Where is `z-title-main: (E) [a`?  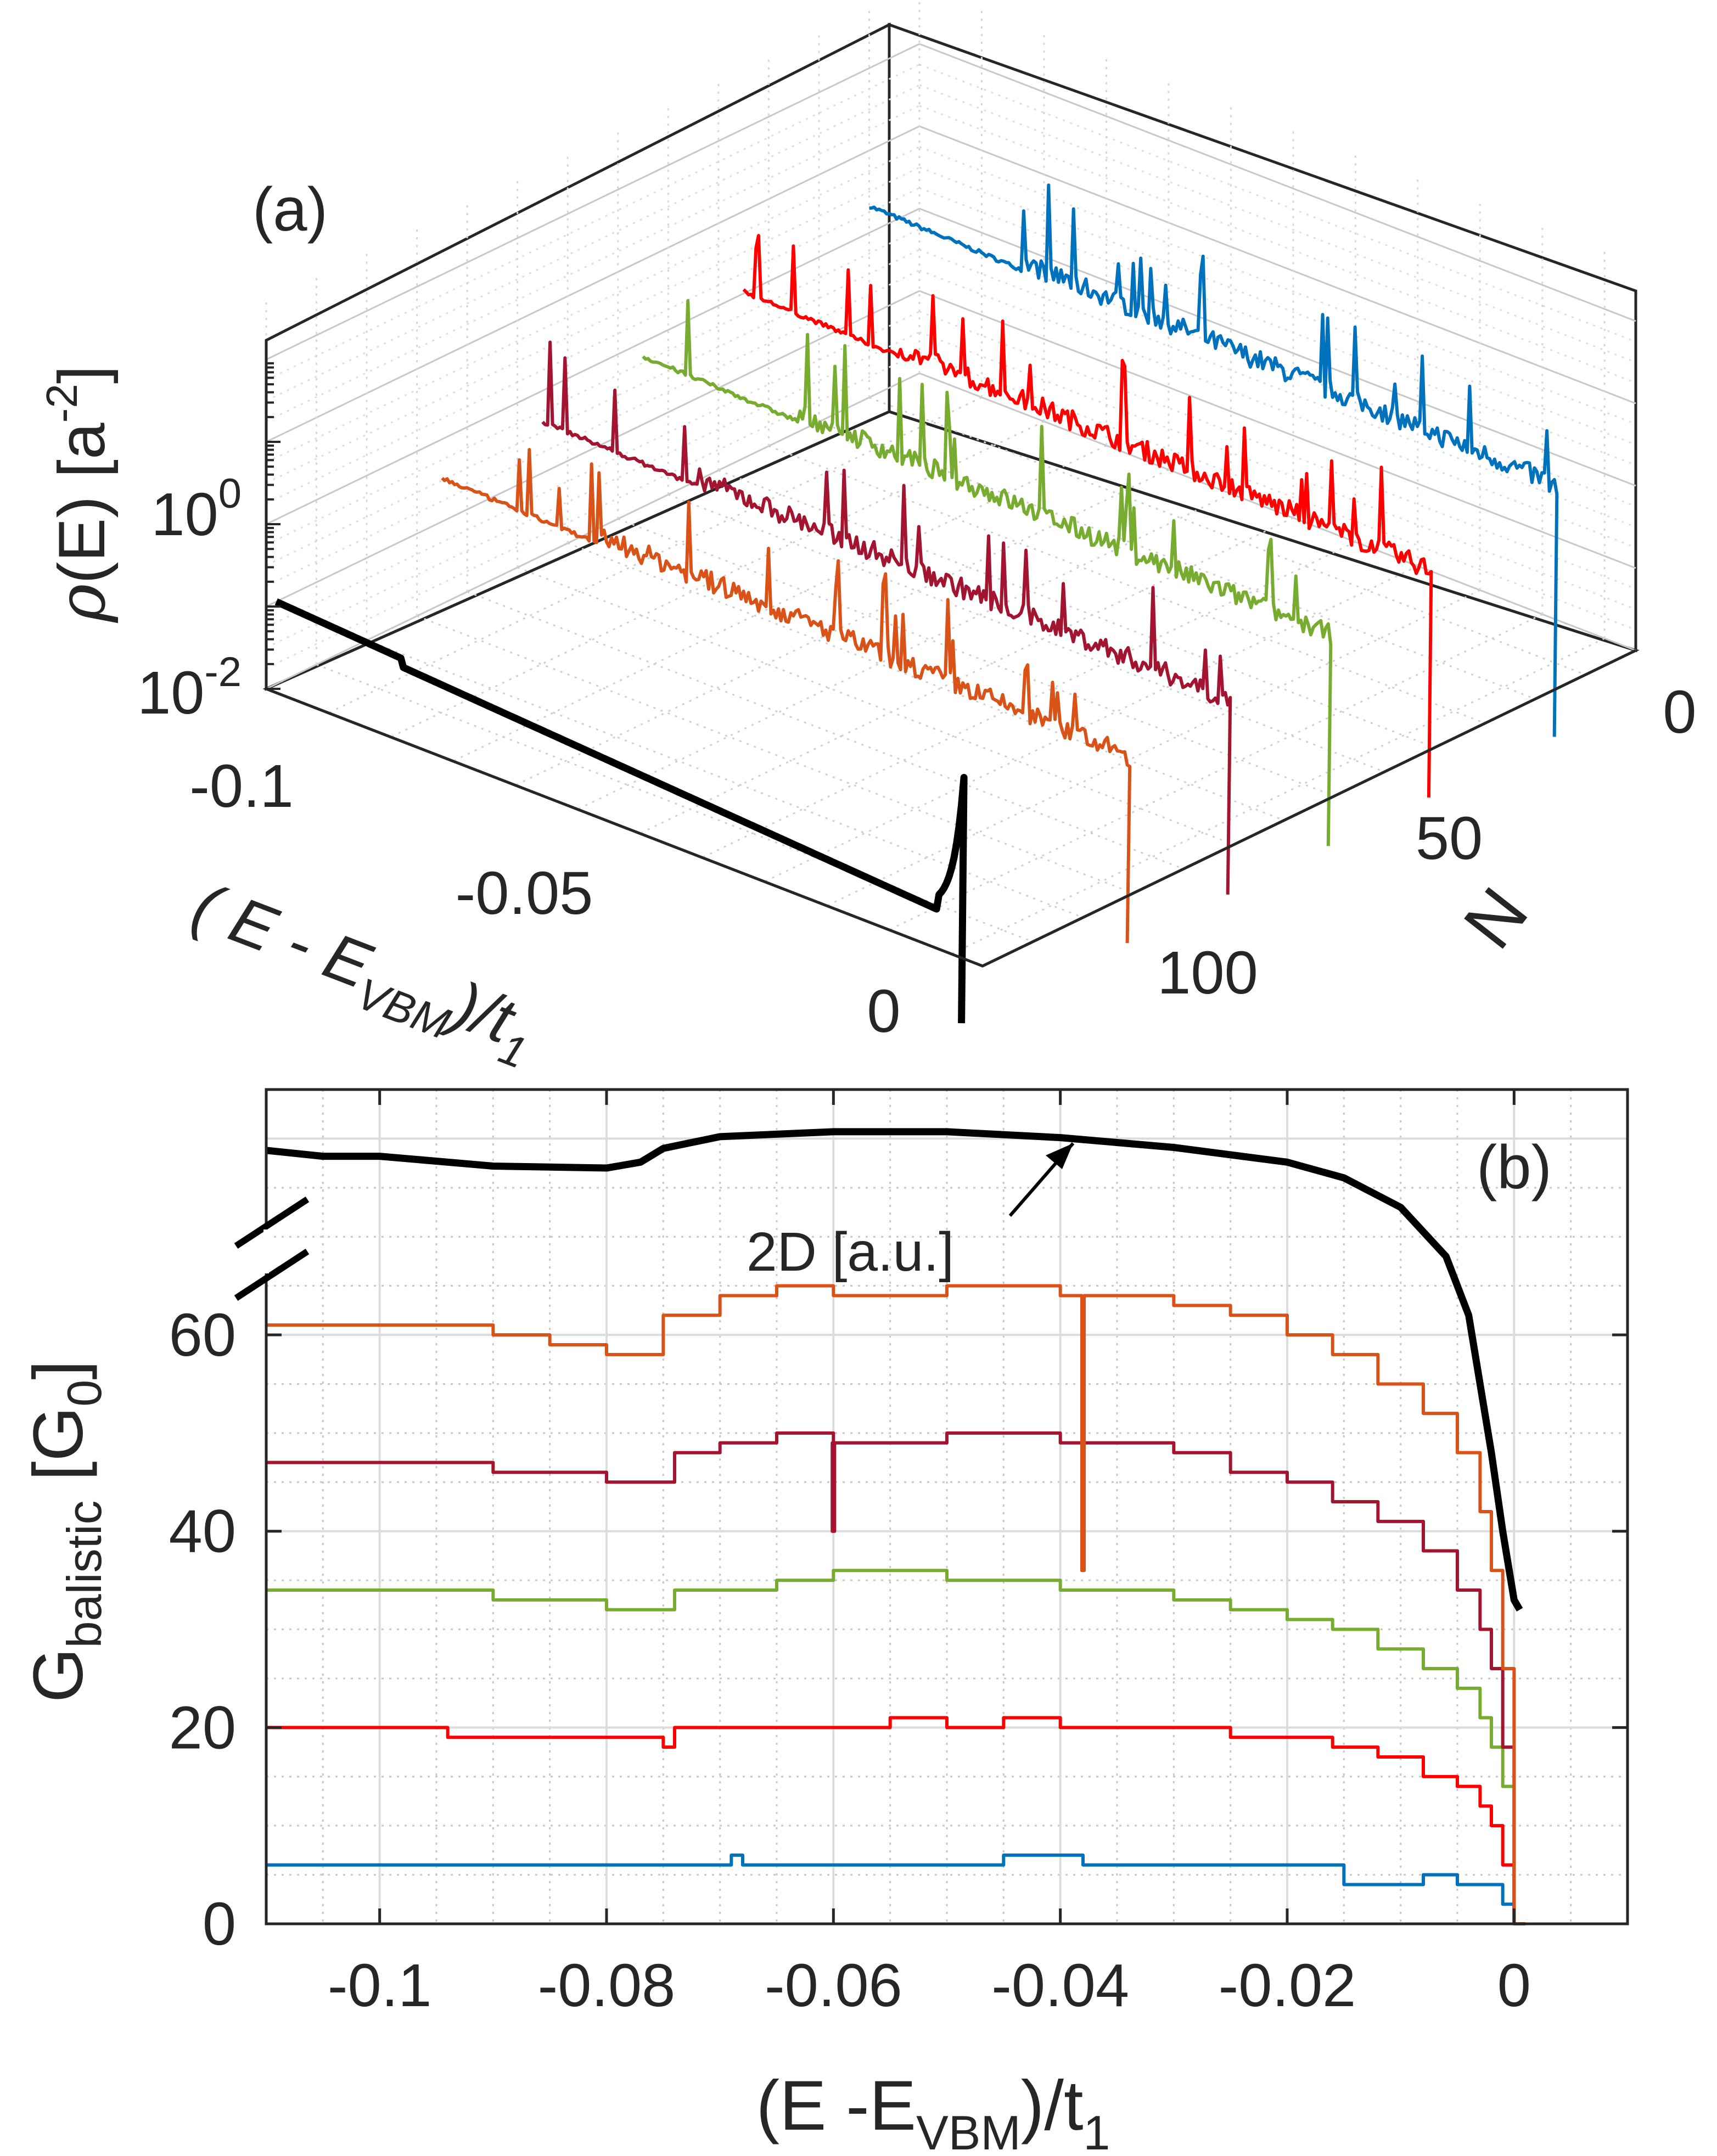 z-title-main: (E) [a is located at coordinates (82, 503).